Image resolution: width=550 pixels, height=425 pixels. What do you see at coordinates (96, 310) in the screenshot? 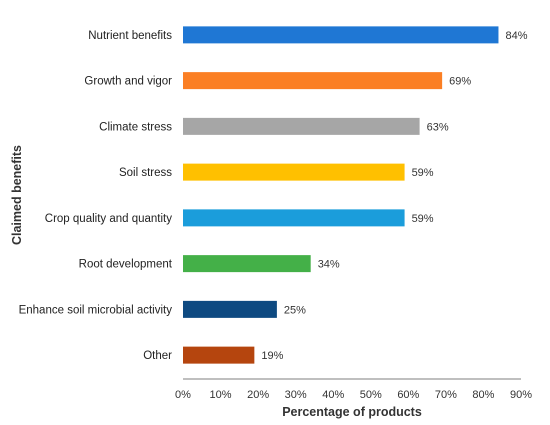
I see `category-label: Enhance soil microbial activity` at bounding box center [96, 310].